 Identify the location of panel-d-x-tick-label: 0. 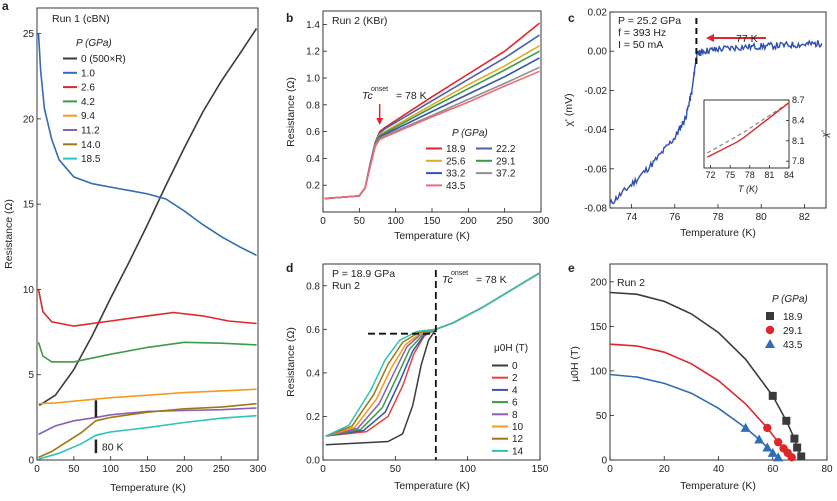
(323, 469).